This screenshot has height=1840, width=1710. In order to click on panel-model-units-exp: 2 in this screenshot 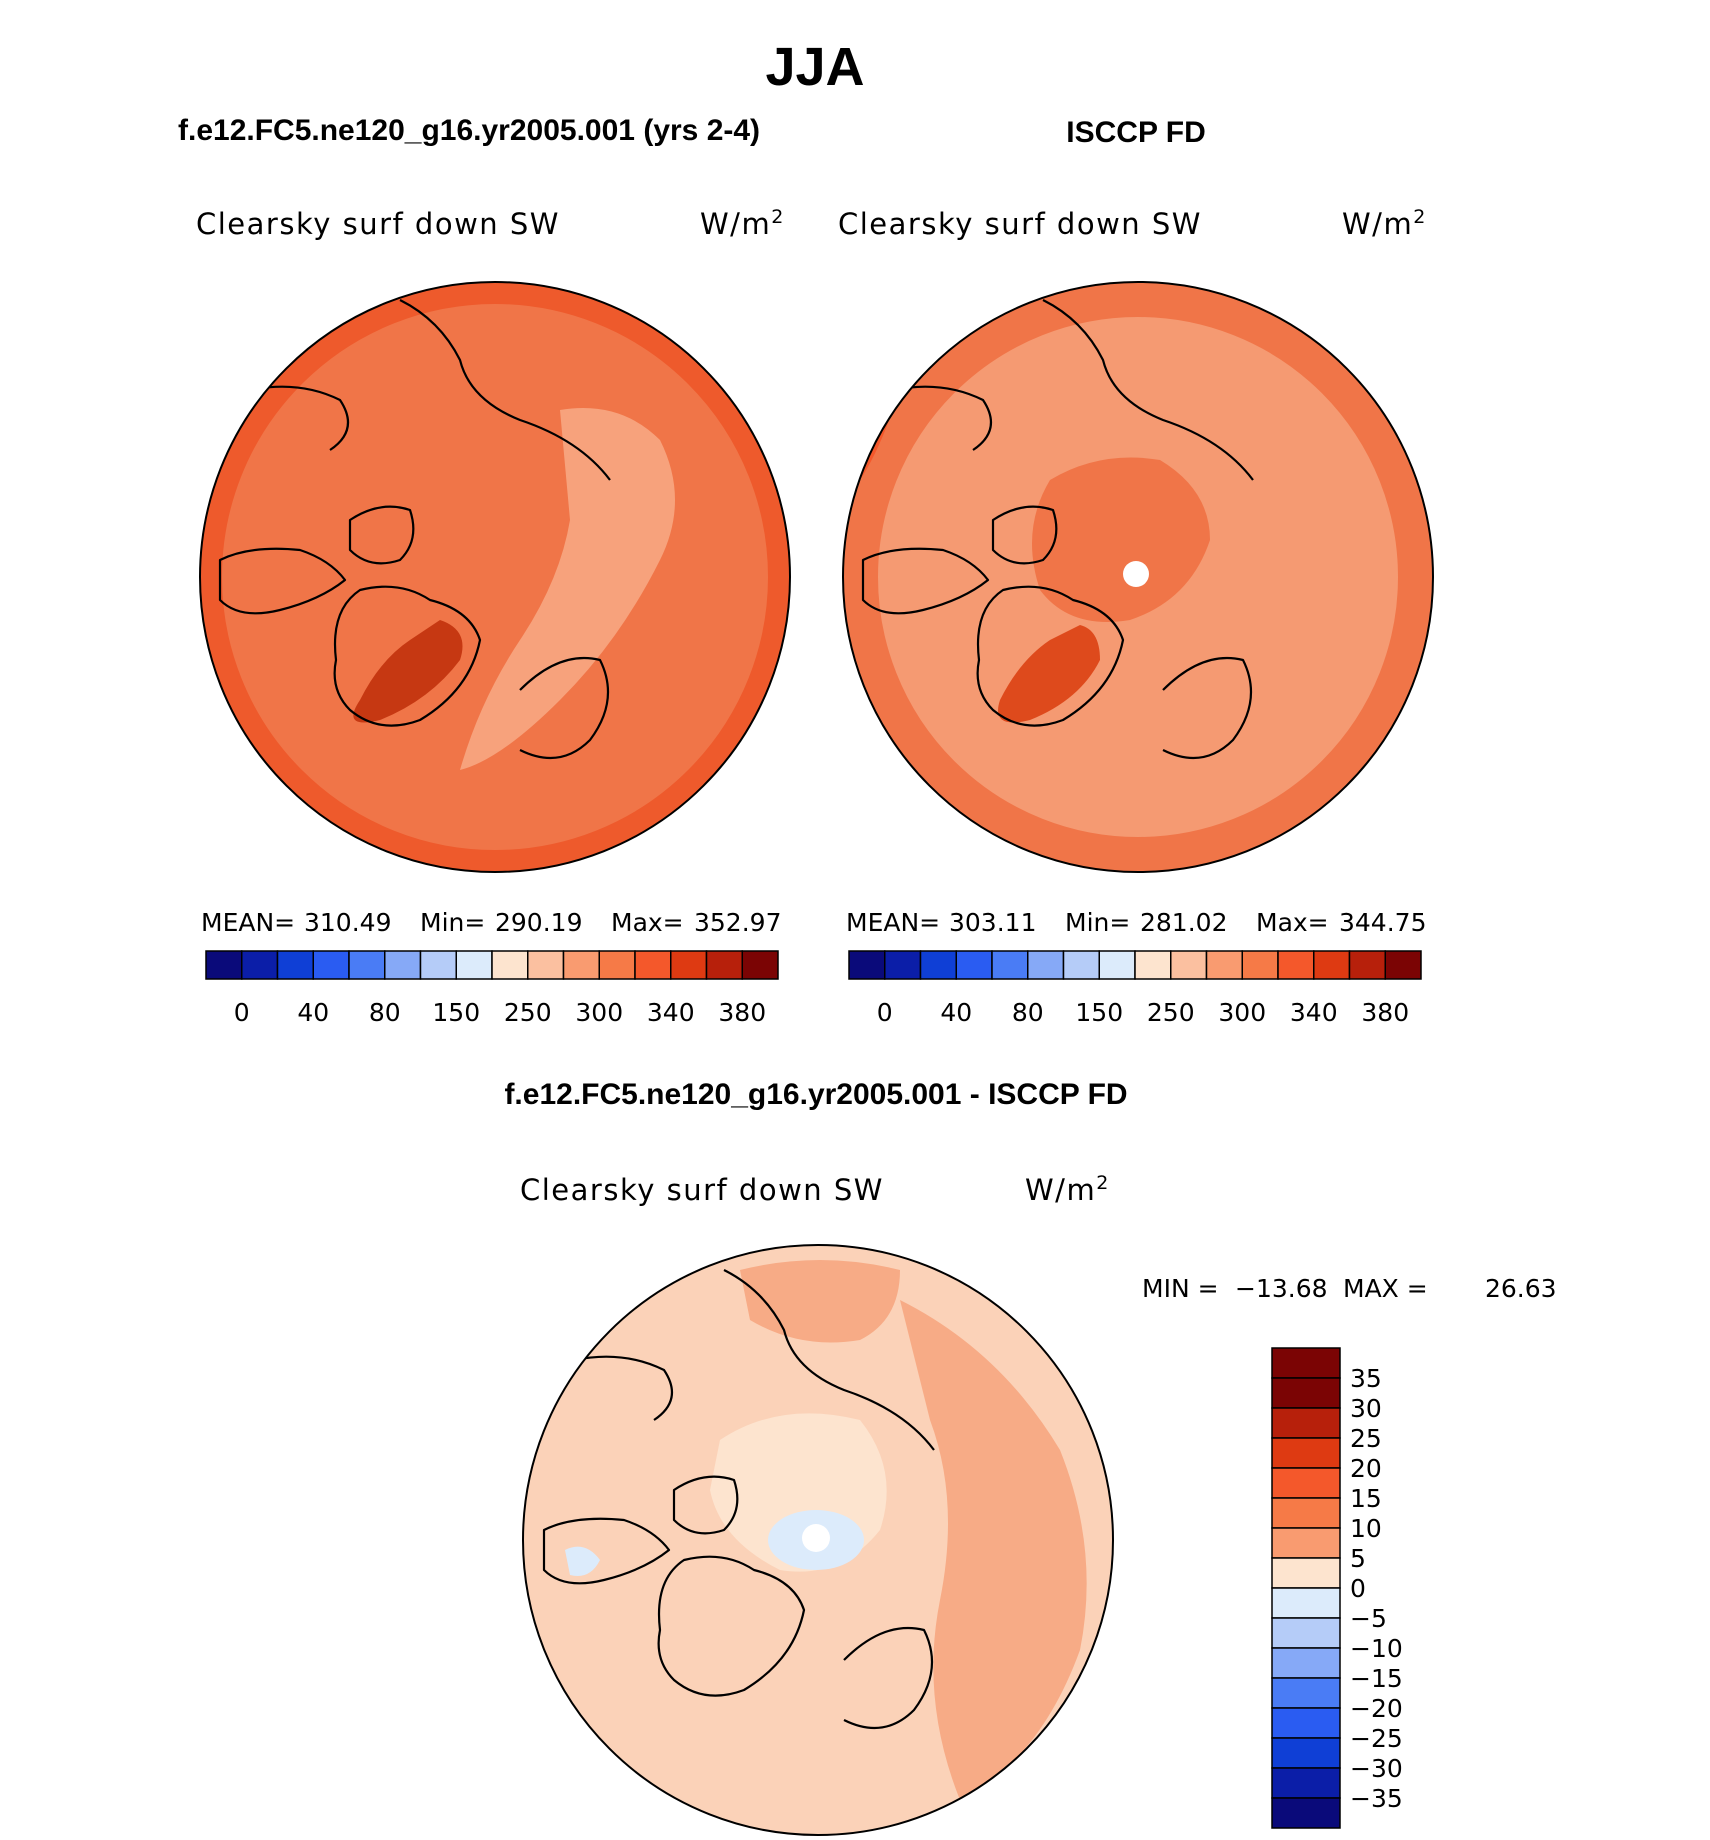, I will do `click(778, 217)`.